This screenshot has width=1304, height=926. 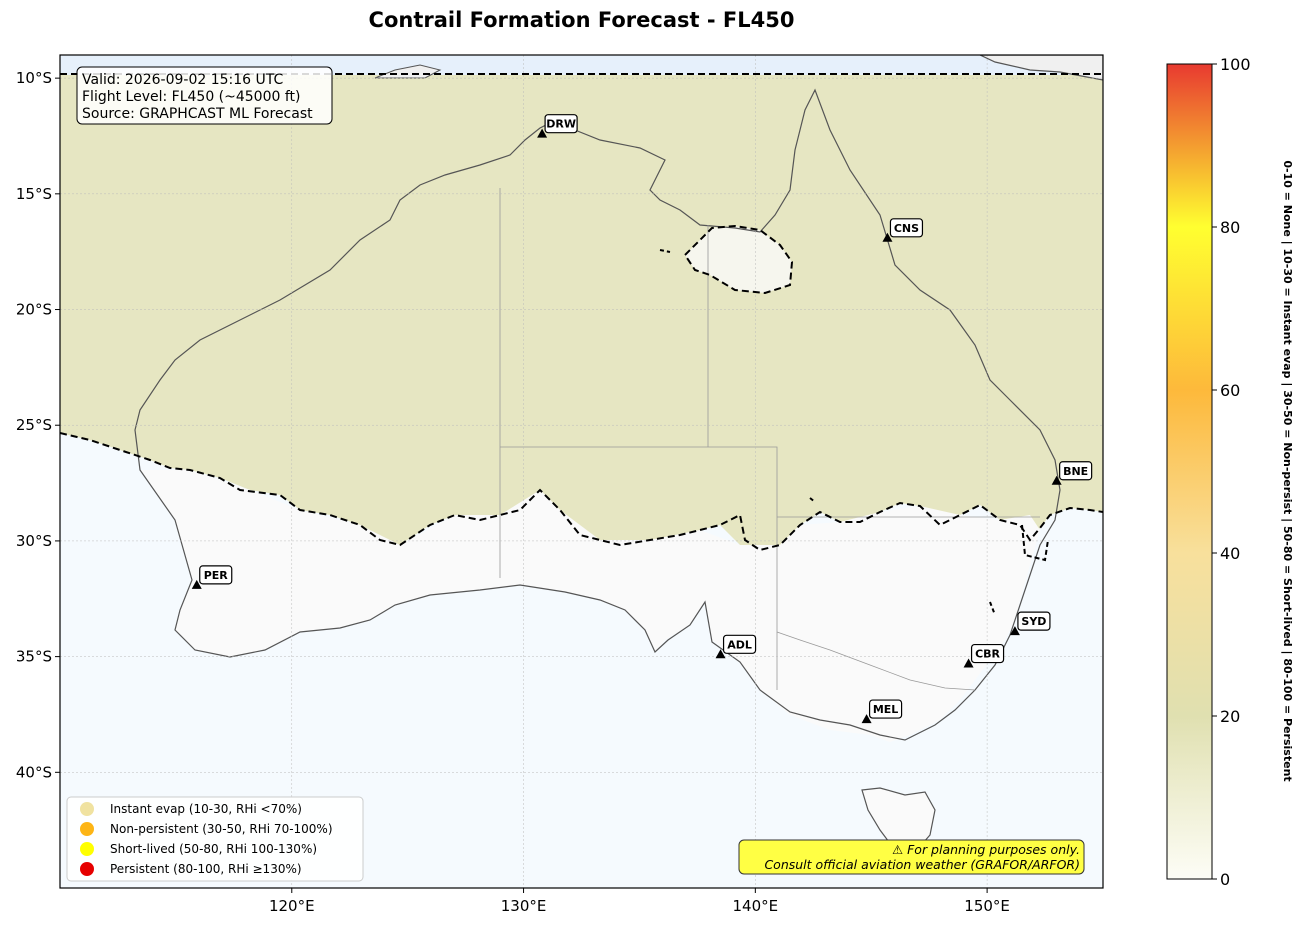 I want to click on airport-code: CNS, so click(x=906, y=228).